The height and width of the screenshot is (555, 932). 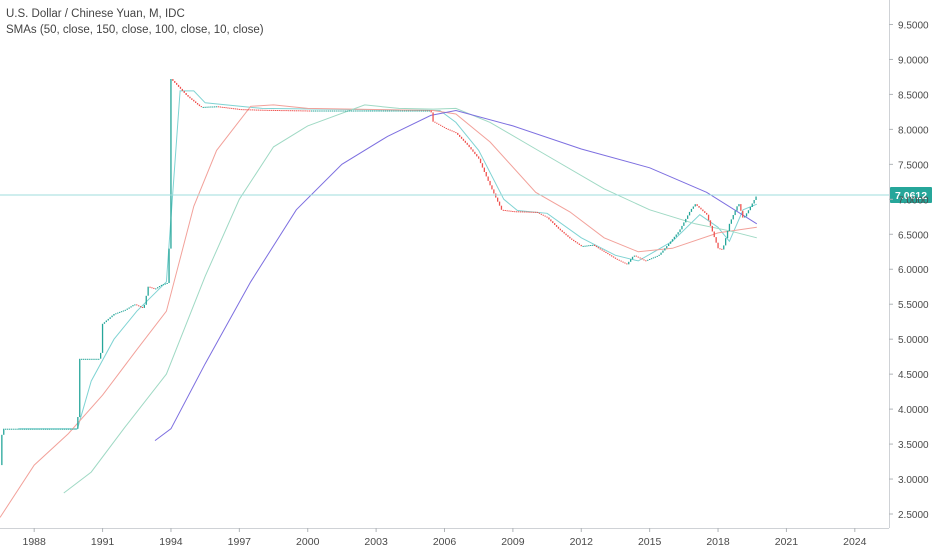 I want to click on y-tick-label: 5.5000, so click(x=913, y=305).